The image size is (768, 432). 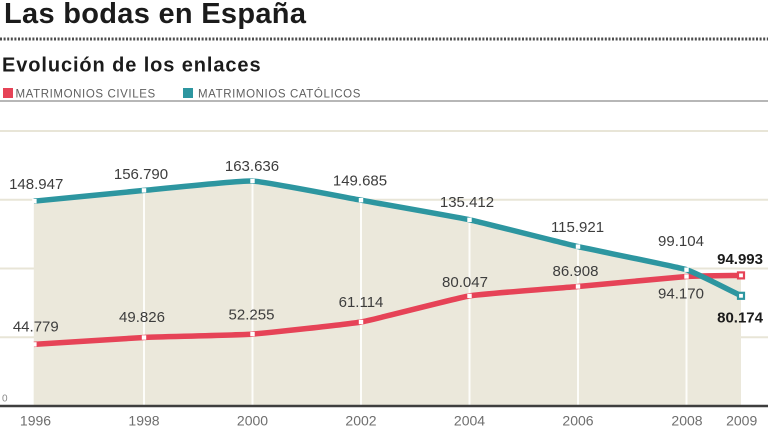 I want to click on svg-text: 49.826, so click(x=142, y=317).